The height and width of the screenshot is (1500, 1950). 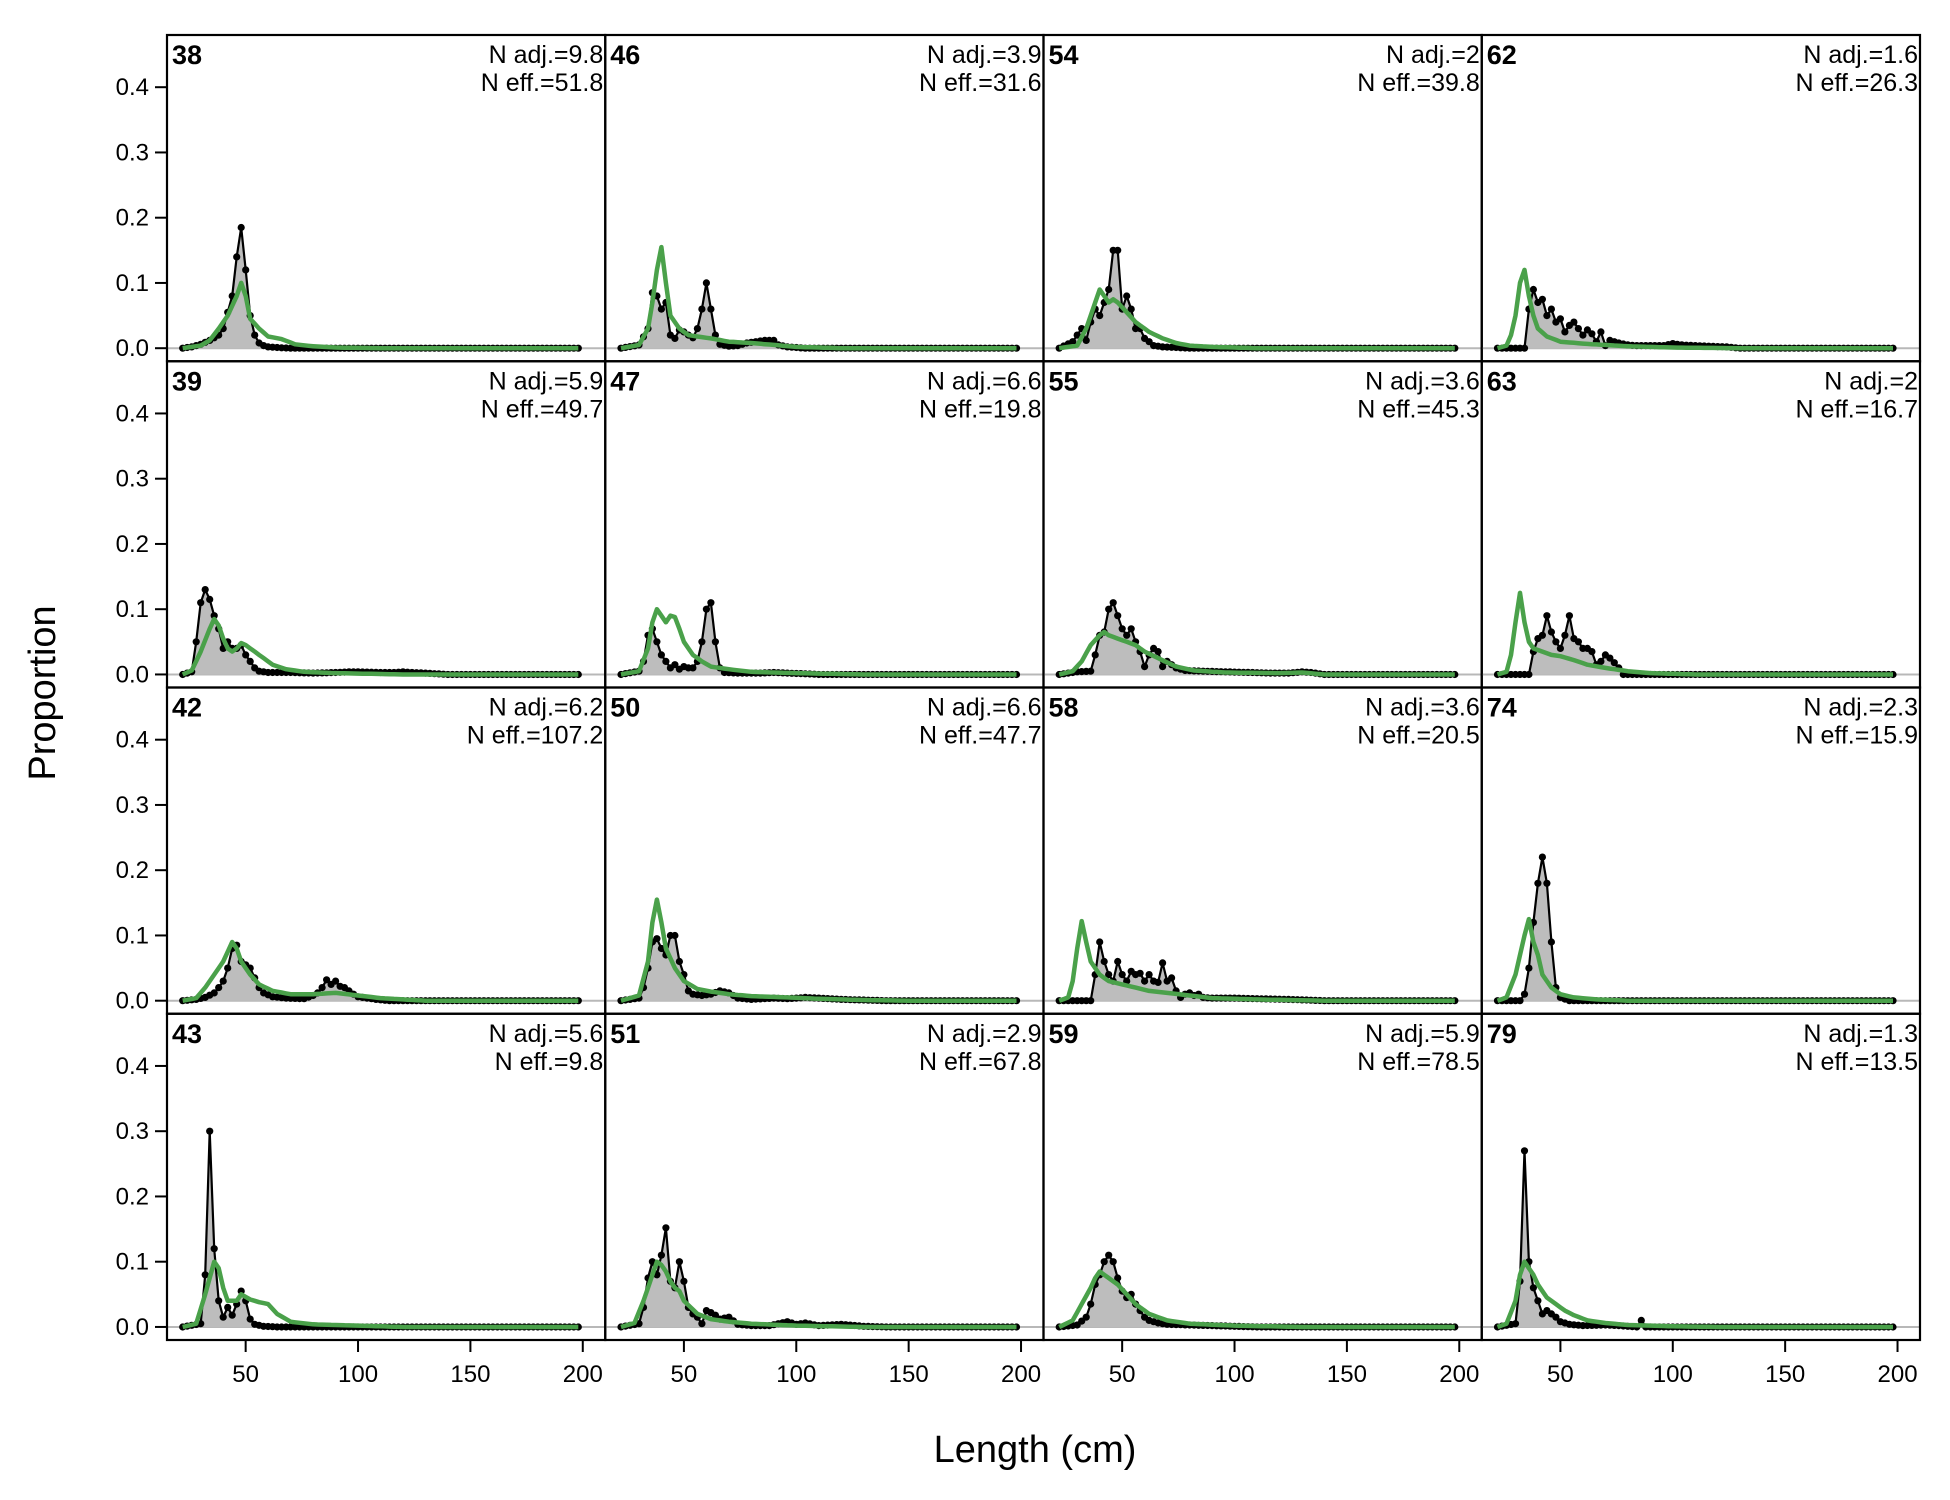 What do you see at coordinates (549, 1062) in the screenshot?
I see `n-eff-label: N eff.=9.8` at bounding box center [549, 1062].